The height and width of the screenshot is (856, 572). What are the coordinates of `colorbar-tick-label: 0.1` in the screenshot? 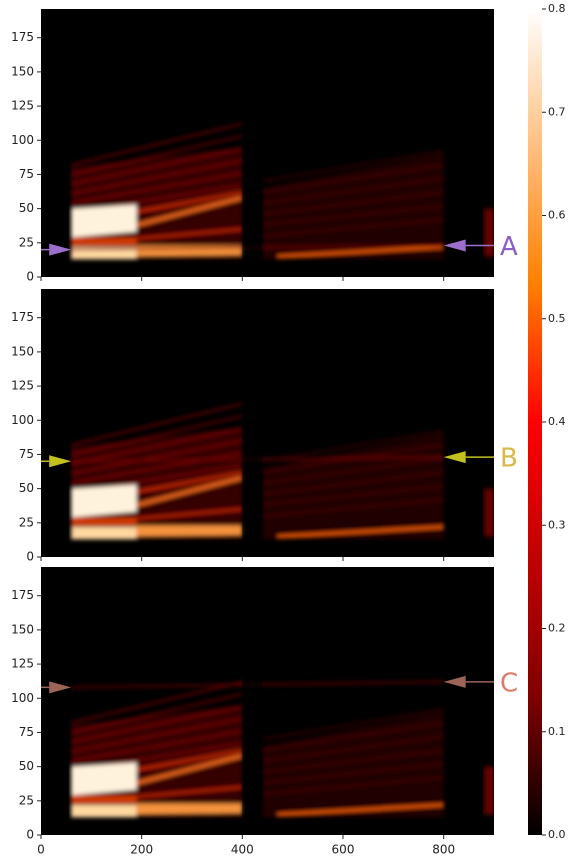 It's located at (557, 731).